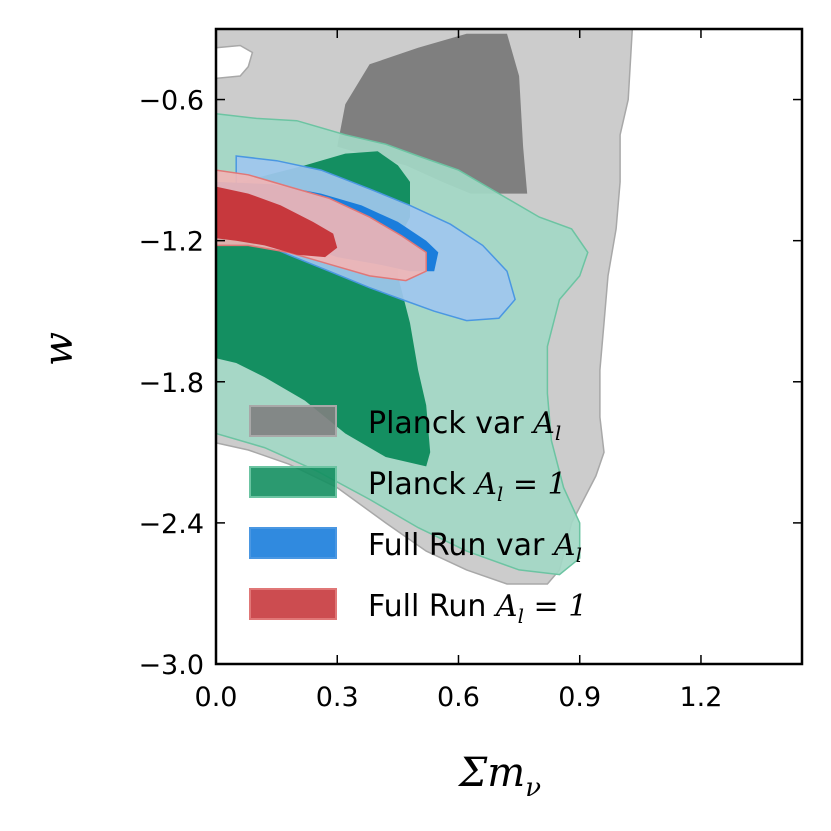 This screenshot has width=831, height=831. What do you see at coordinates (171, 101) in the screenshot?
I see `y-tick-label: −0.6` at bounding box center [171, 101].